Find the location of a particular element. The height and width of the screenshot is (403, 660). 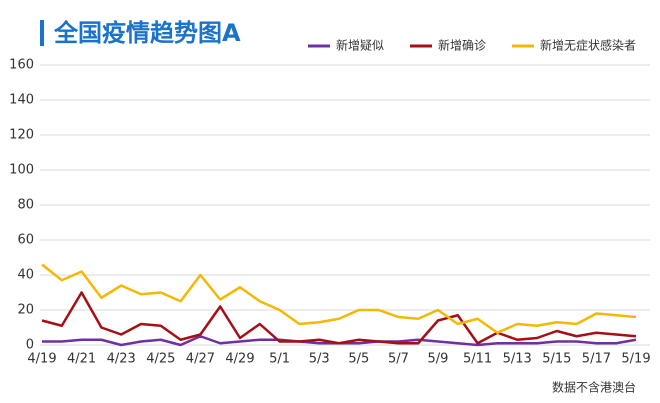

y-tick-label: 160 is located at coordinates (21, 65).